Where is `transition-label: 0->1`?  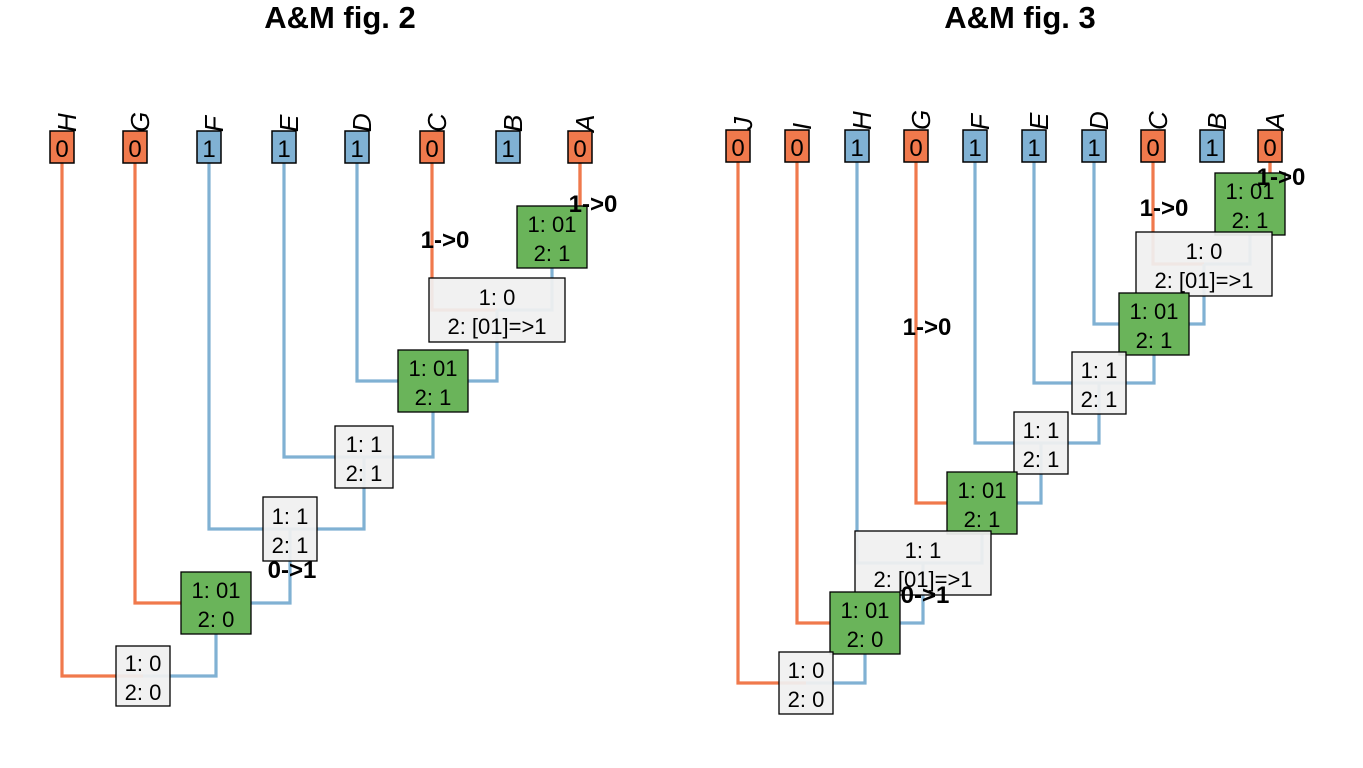
transition-label: 0->1 is located at coordinates (292, 570).